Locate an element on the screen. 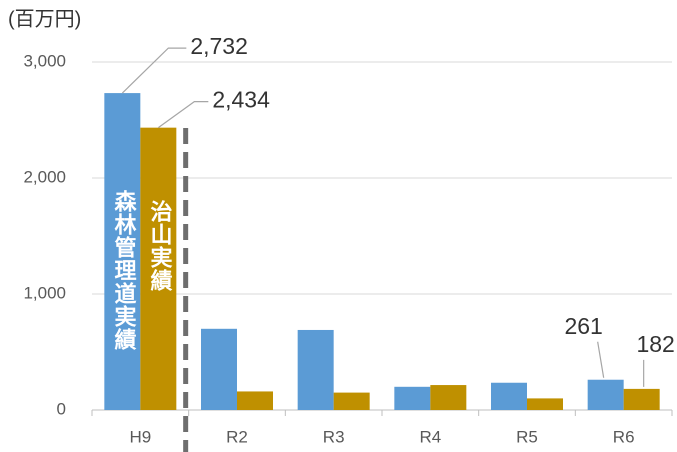  x-tick-label: R2 is located at coordinates (237, 436).